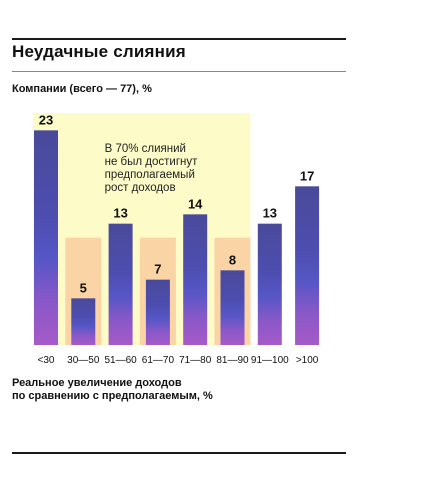  What do you see at coordinates (145, 149) in the screenshot?
I see `annotation-line-0: В 70% слияний` at bounding box center [145, 149].